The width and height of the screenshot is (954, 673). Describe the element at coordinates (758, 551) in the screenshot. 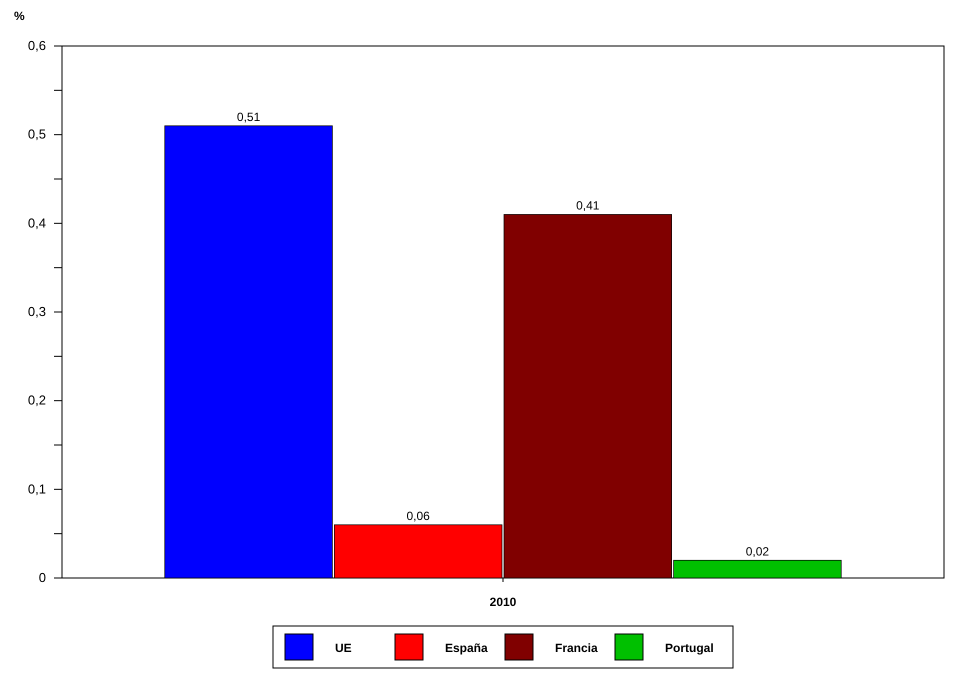

I see `text: 0,02` at that location.